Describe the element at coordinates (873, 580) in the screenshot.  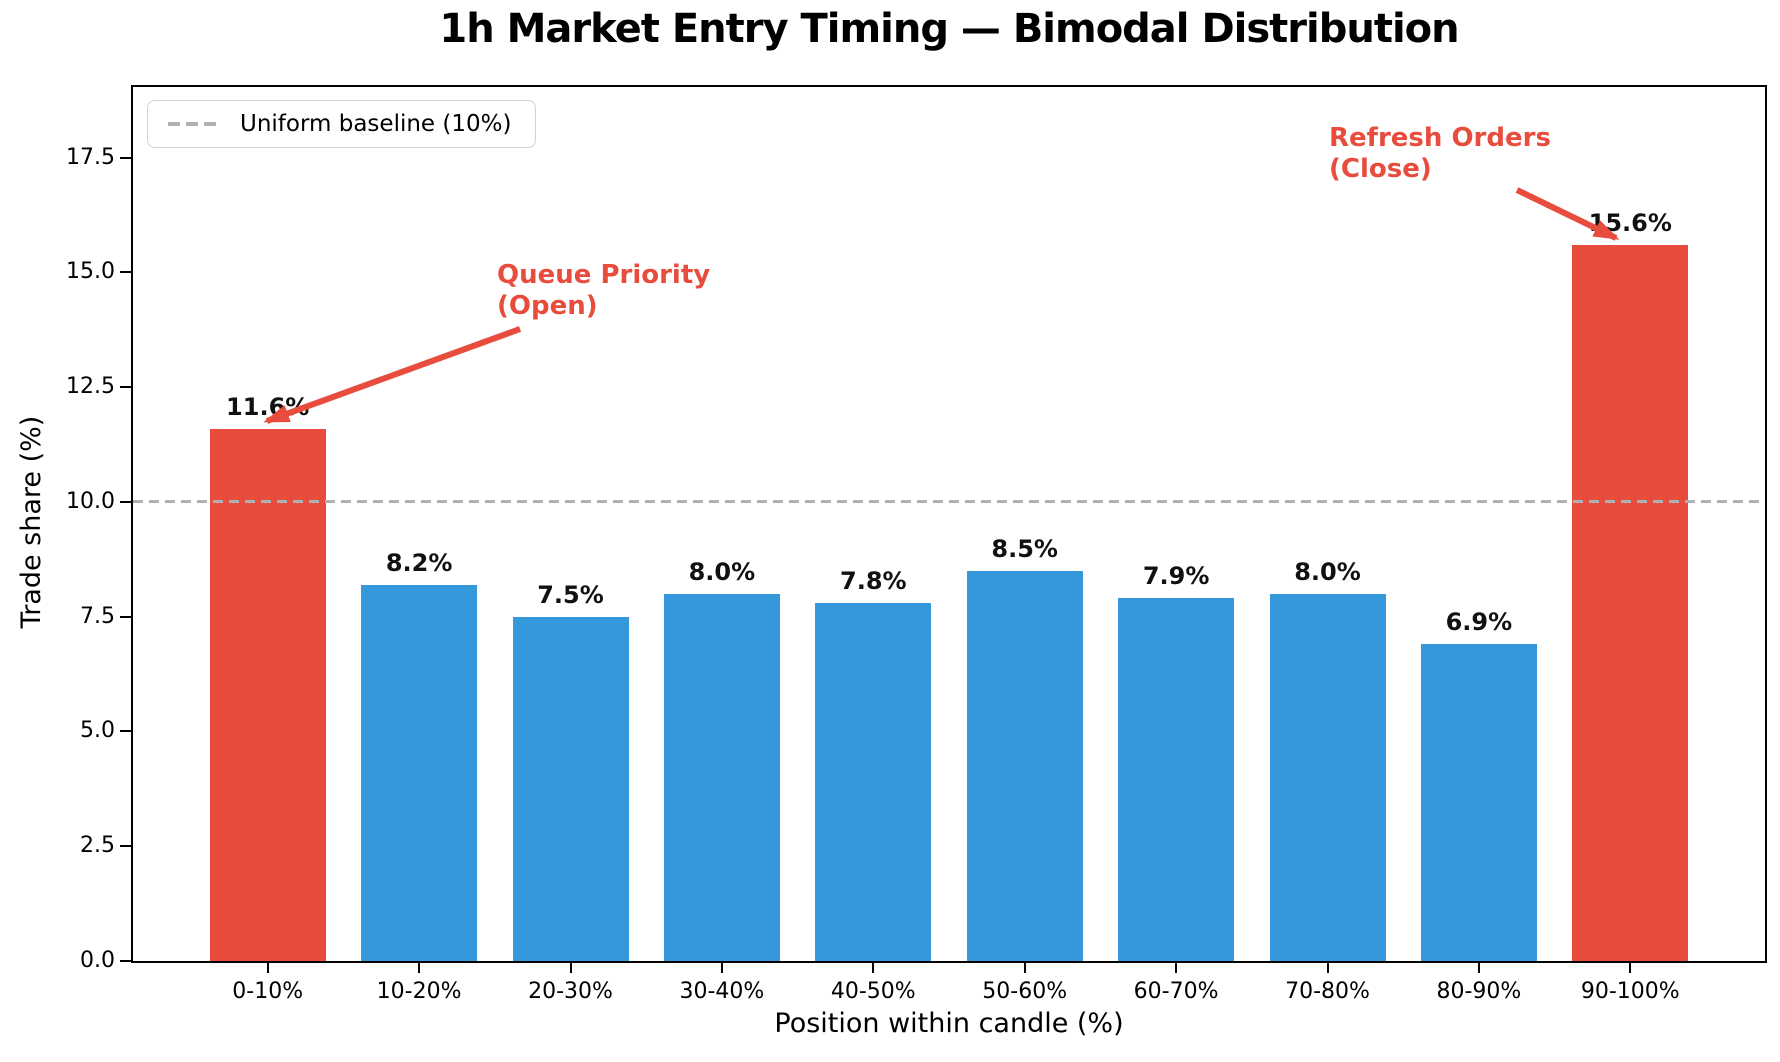
I see `bar-value-label-40-50%: 7.8%` at that location.